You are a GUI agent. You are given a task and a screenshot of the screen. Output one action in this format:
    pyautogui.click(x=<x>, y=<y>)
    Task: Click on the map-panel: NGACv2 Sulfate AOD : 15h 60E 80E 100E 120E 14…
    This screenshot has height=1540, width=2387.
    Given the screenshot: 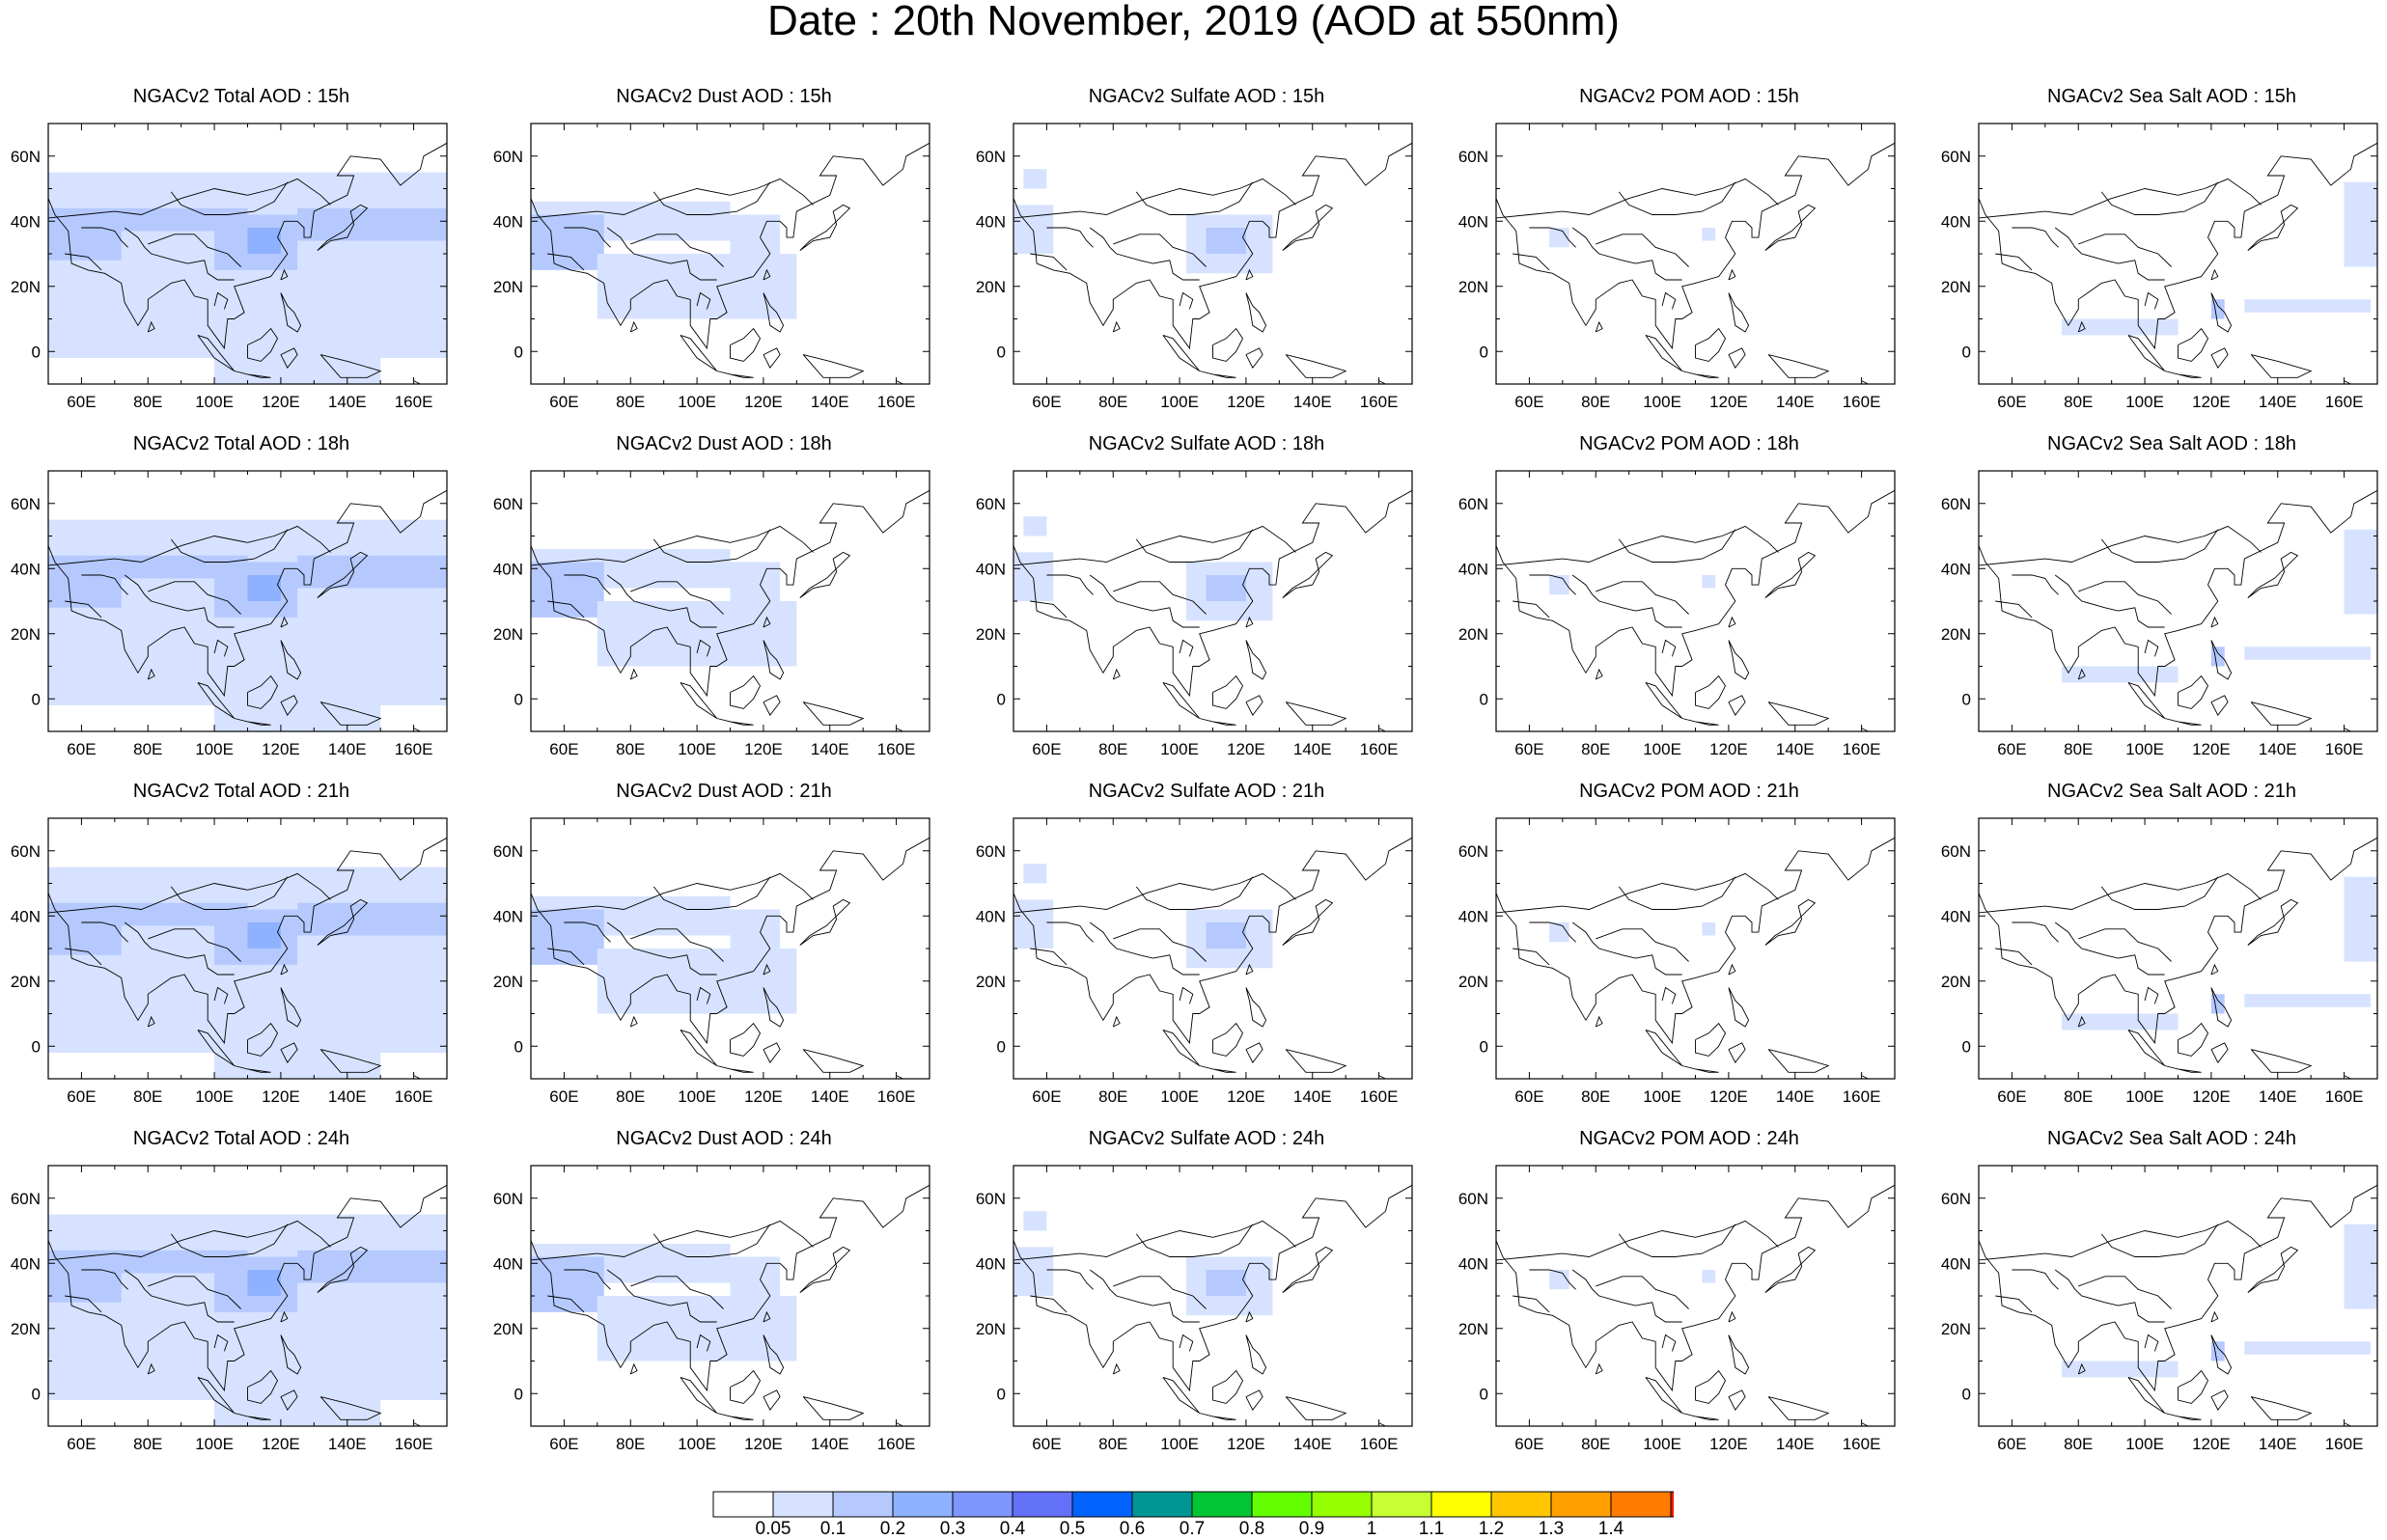 What is the action you would take?
    pyautogui.click(x=1206, y=256)
    